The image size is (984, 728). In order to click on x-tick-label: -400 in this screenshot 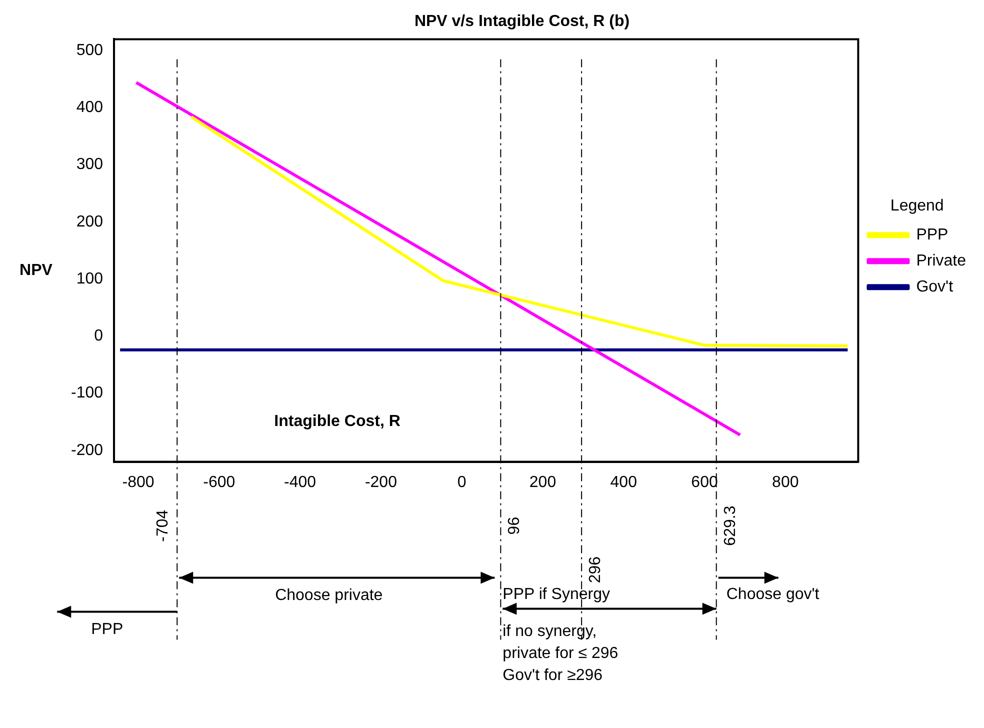, I will do `click(300, 482)`.